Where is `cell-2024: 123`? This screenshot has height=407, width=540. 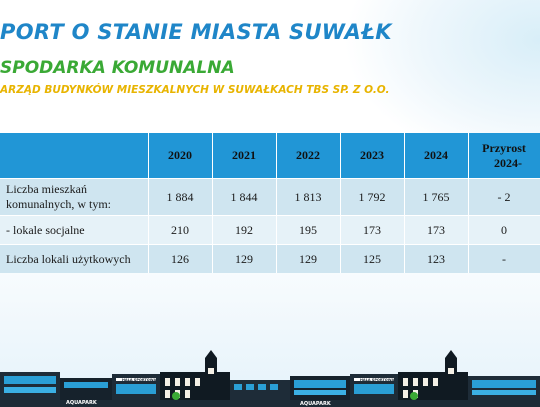
cell-2024: 123 is located at coordinates (436, 258).